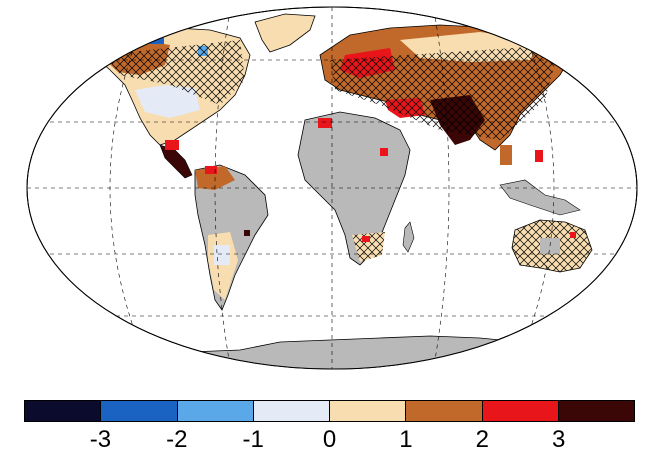 The height and width of the screenshot is (471, 645). What do you see at coordinates (172, 145) in the screenshot?
I see `mexico-warming` at bounding box center [172, 145].